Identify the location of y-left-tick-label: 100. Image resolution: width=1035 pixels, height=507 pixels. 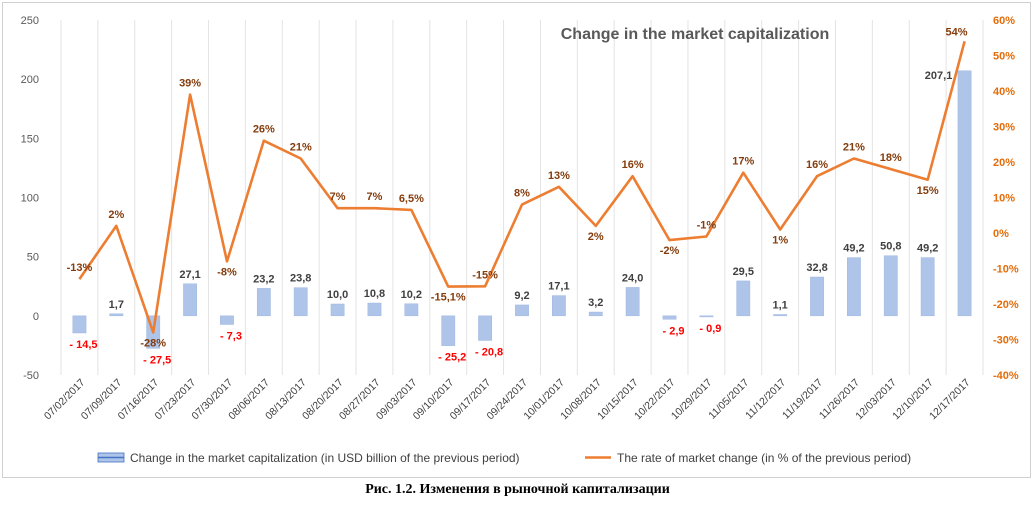
(30, 199).